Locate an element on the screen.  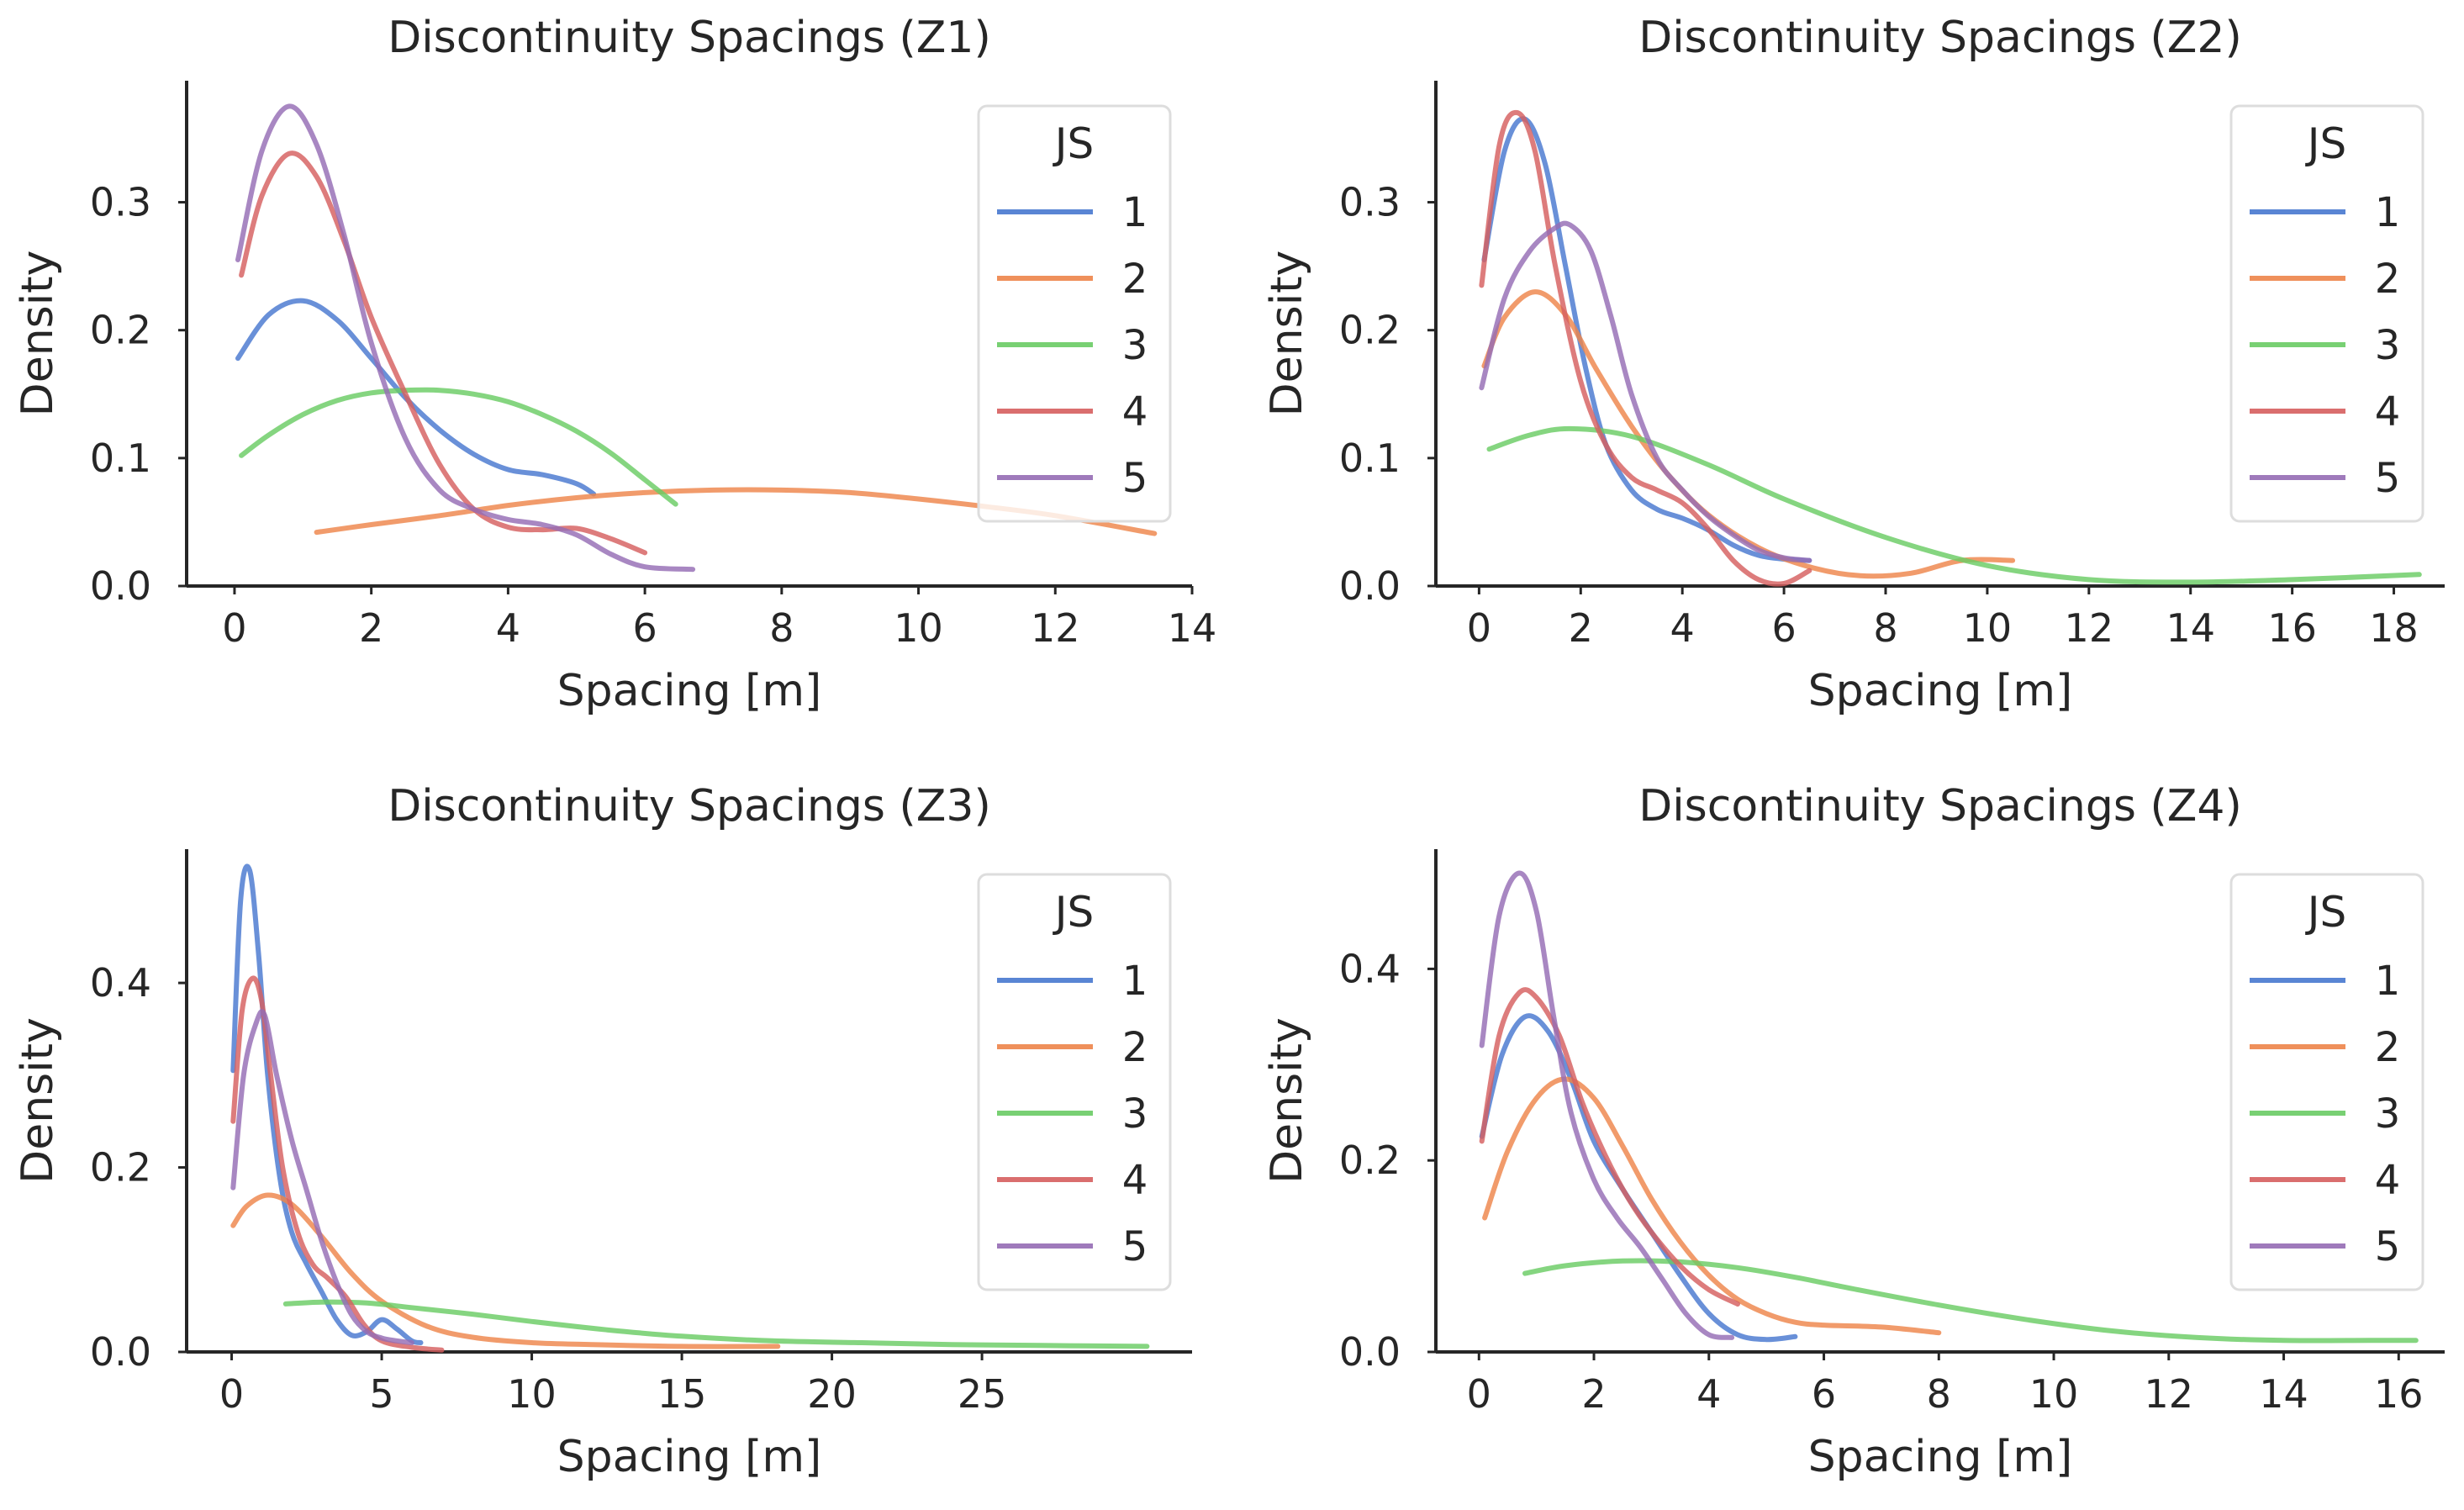
x-tick-label: 25 is located at coordinates (982, 1394).